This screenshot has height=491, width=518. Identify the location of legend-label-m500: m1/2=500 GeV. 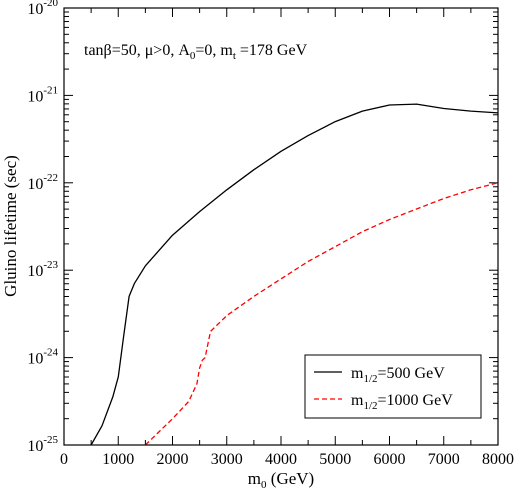
(398, 375).